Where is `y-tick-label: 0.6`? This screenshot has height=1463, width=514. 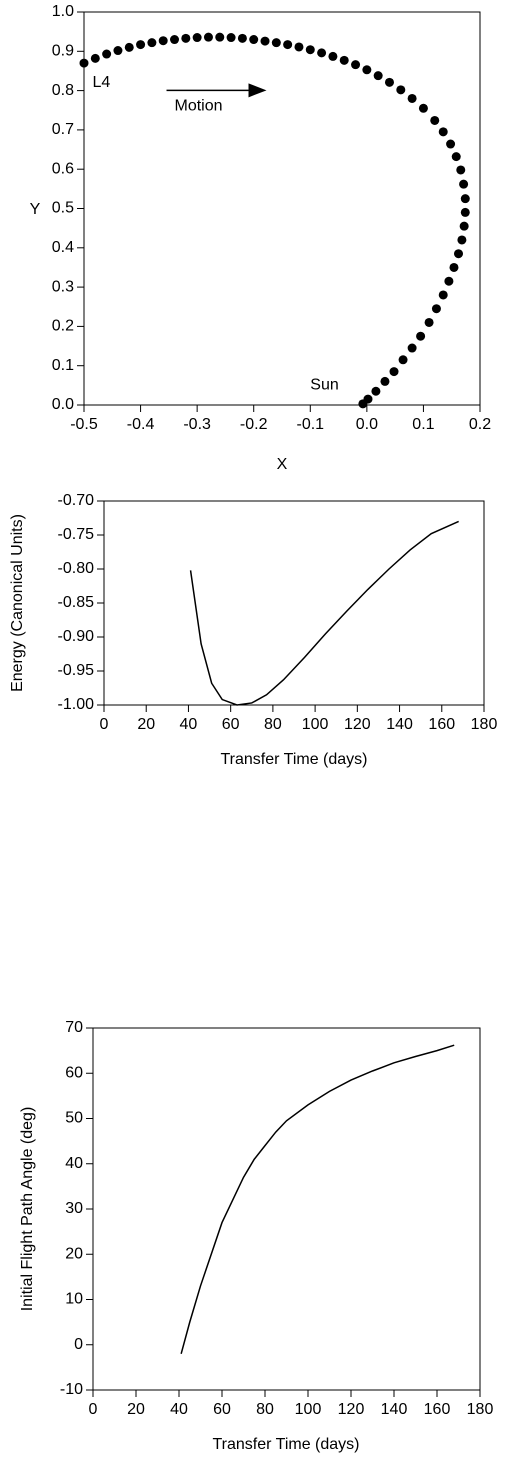
y-tick-label: 0.6 is located at coordinates (63, 168).